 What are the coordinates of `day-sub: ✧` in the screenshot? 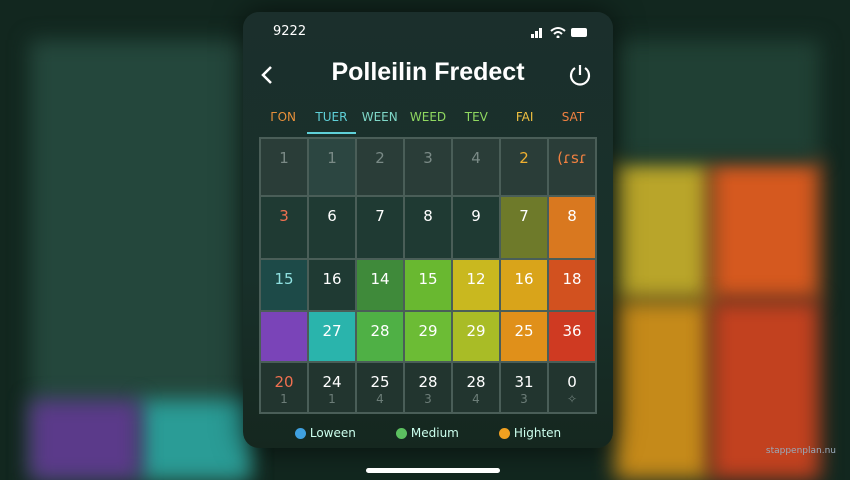 It's located at (572, 399).